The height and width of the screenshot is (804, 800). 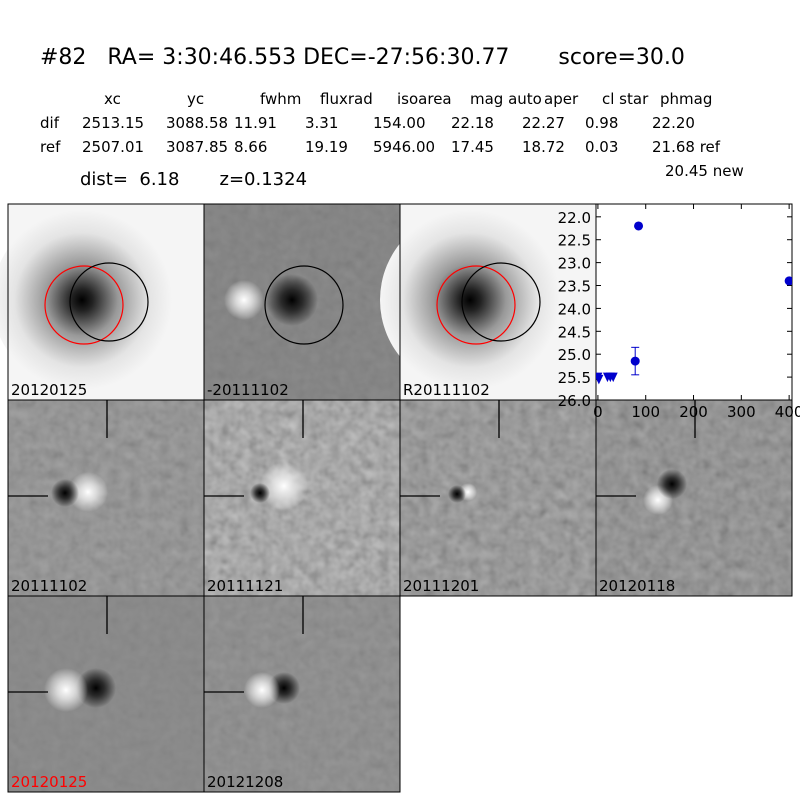 I want to click on stamp-label: 20120118, so click(x=637, y=586).